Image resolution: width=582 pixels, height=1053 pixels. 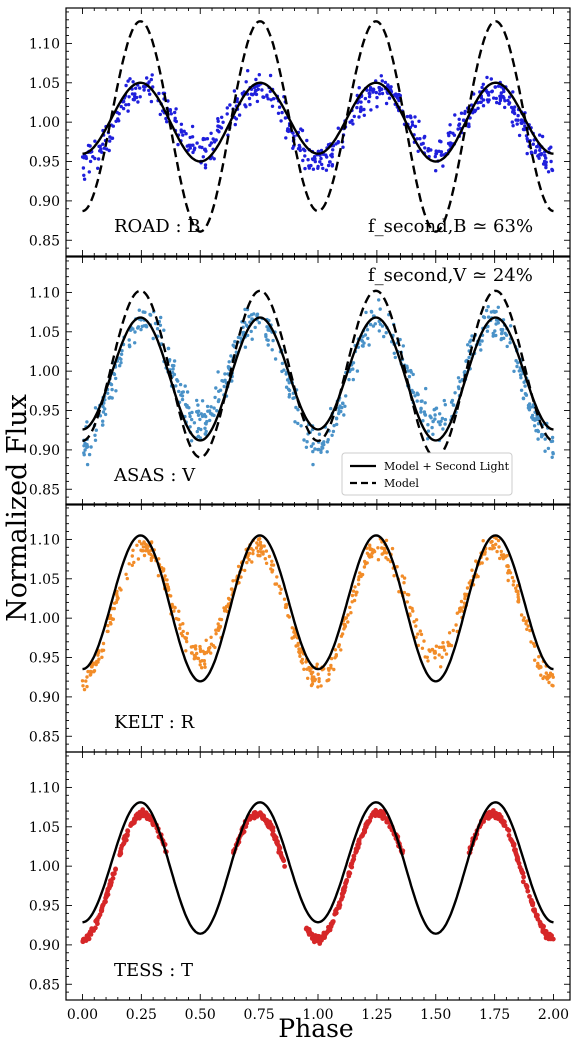 What do you see at coordinates (318, 379) in the screenshot?
I see `model-curve-solid` at bounding box center [318, 379].